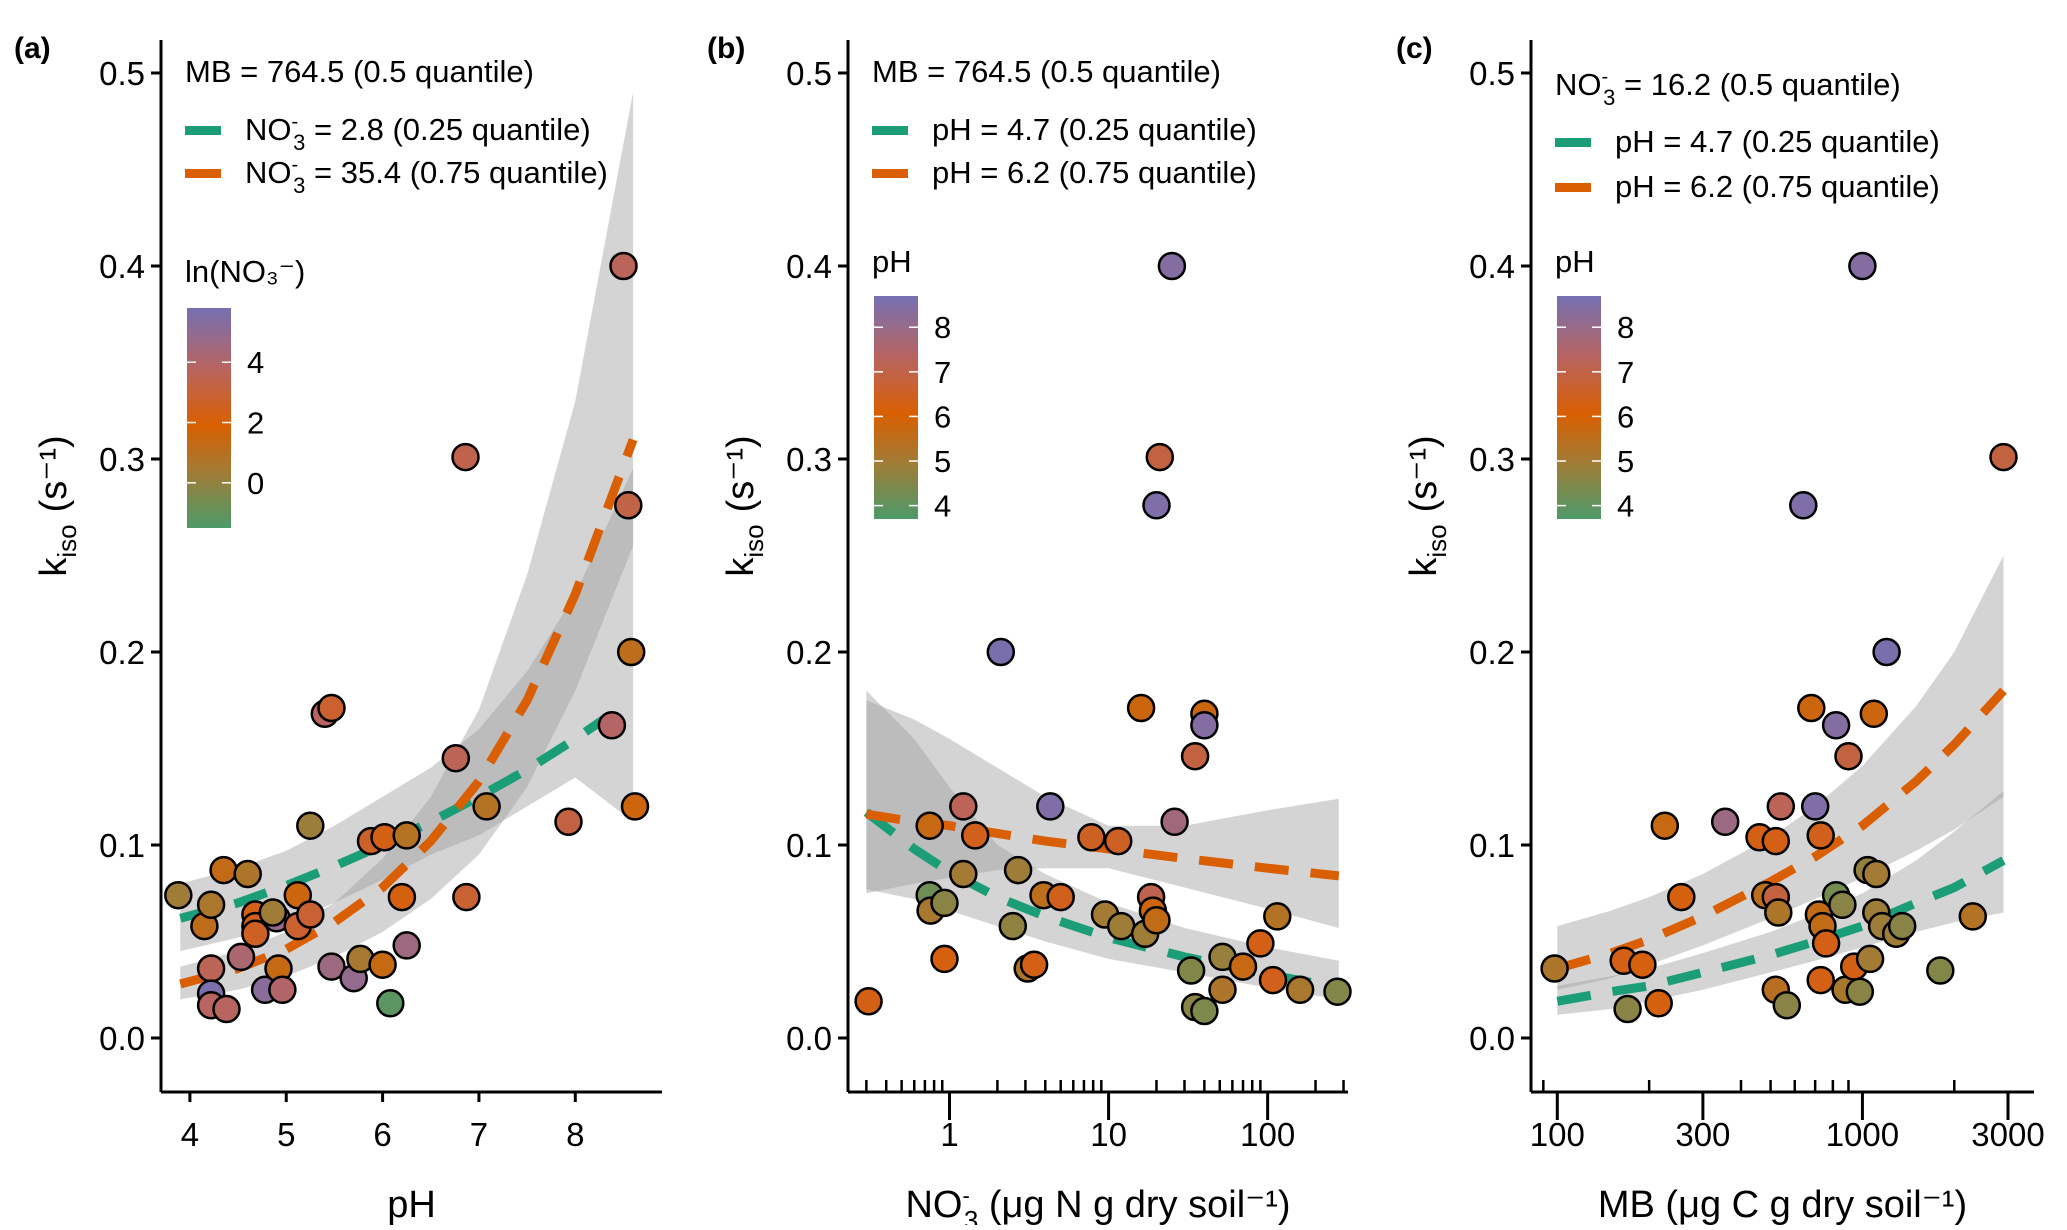 The width and height of the screenshot is (2067, 1230). I want to click on x-axis-title-sup: -, so click(965, 1195).